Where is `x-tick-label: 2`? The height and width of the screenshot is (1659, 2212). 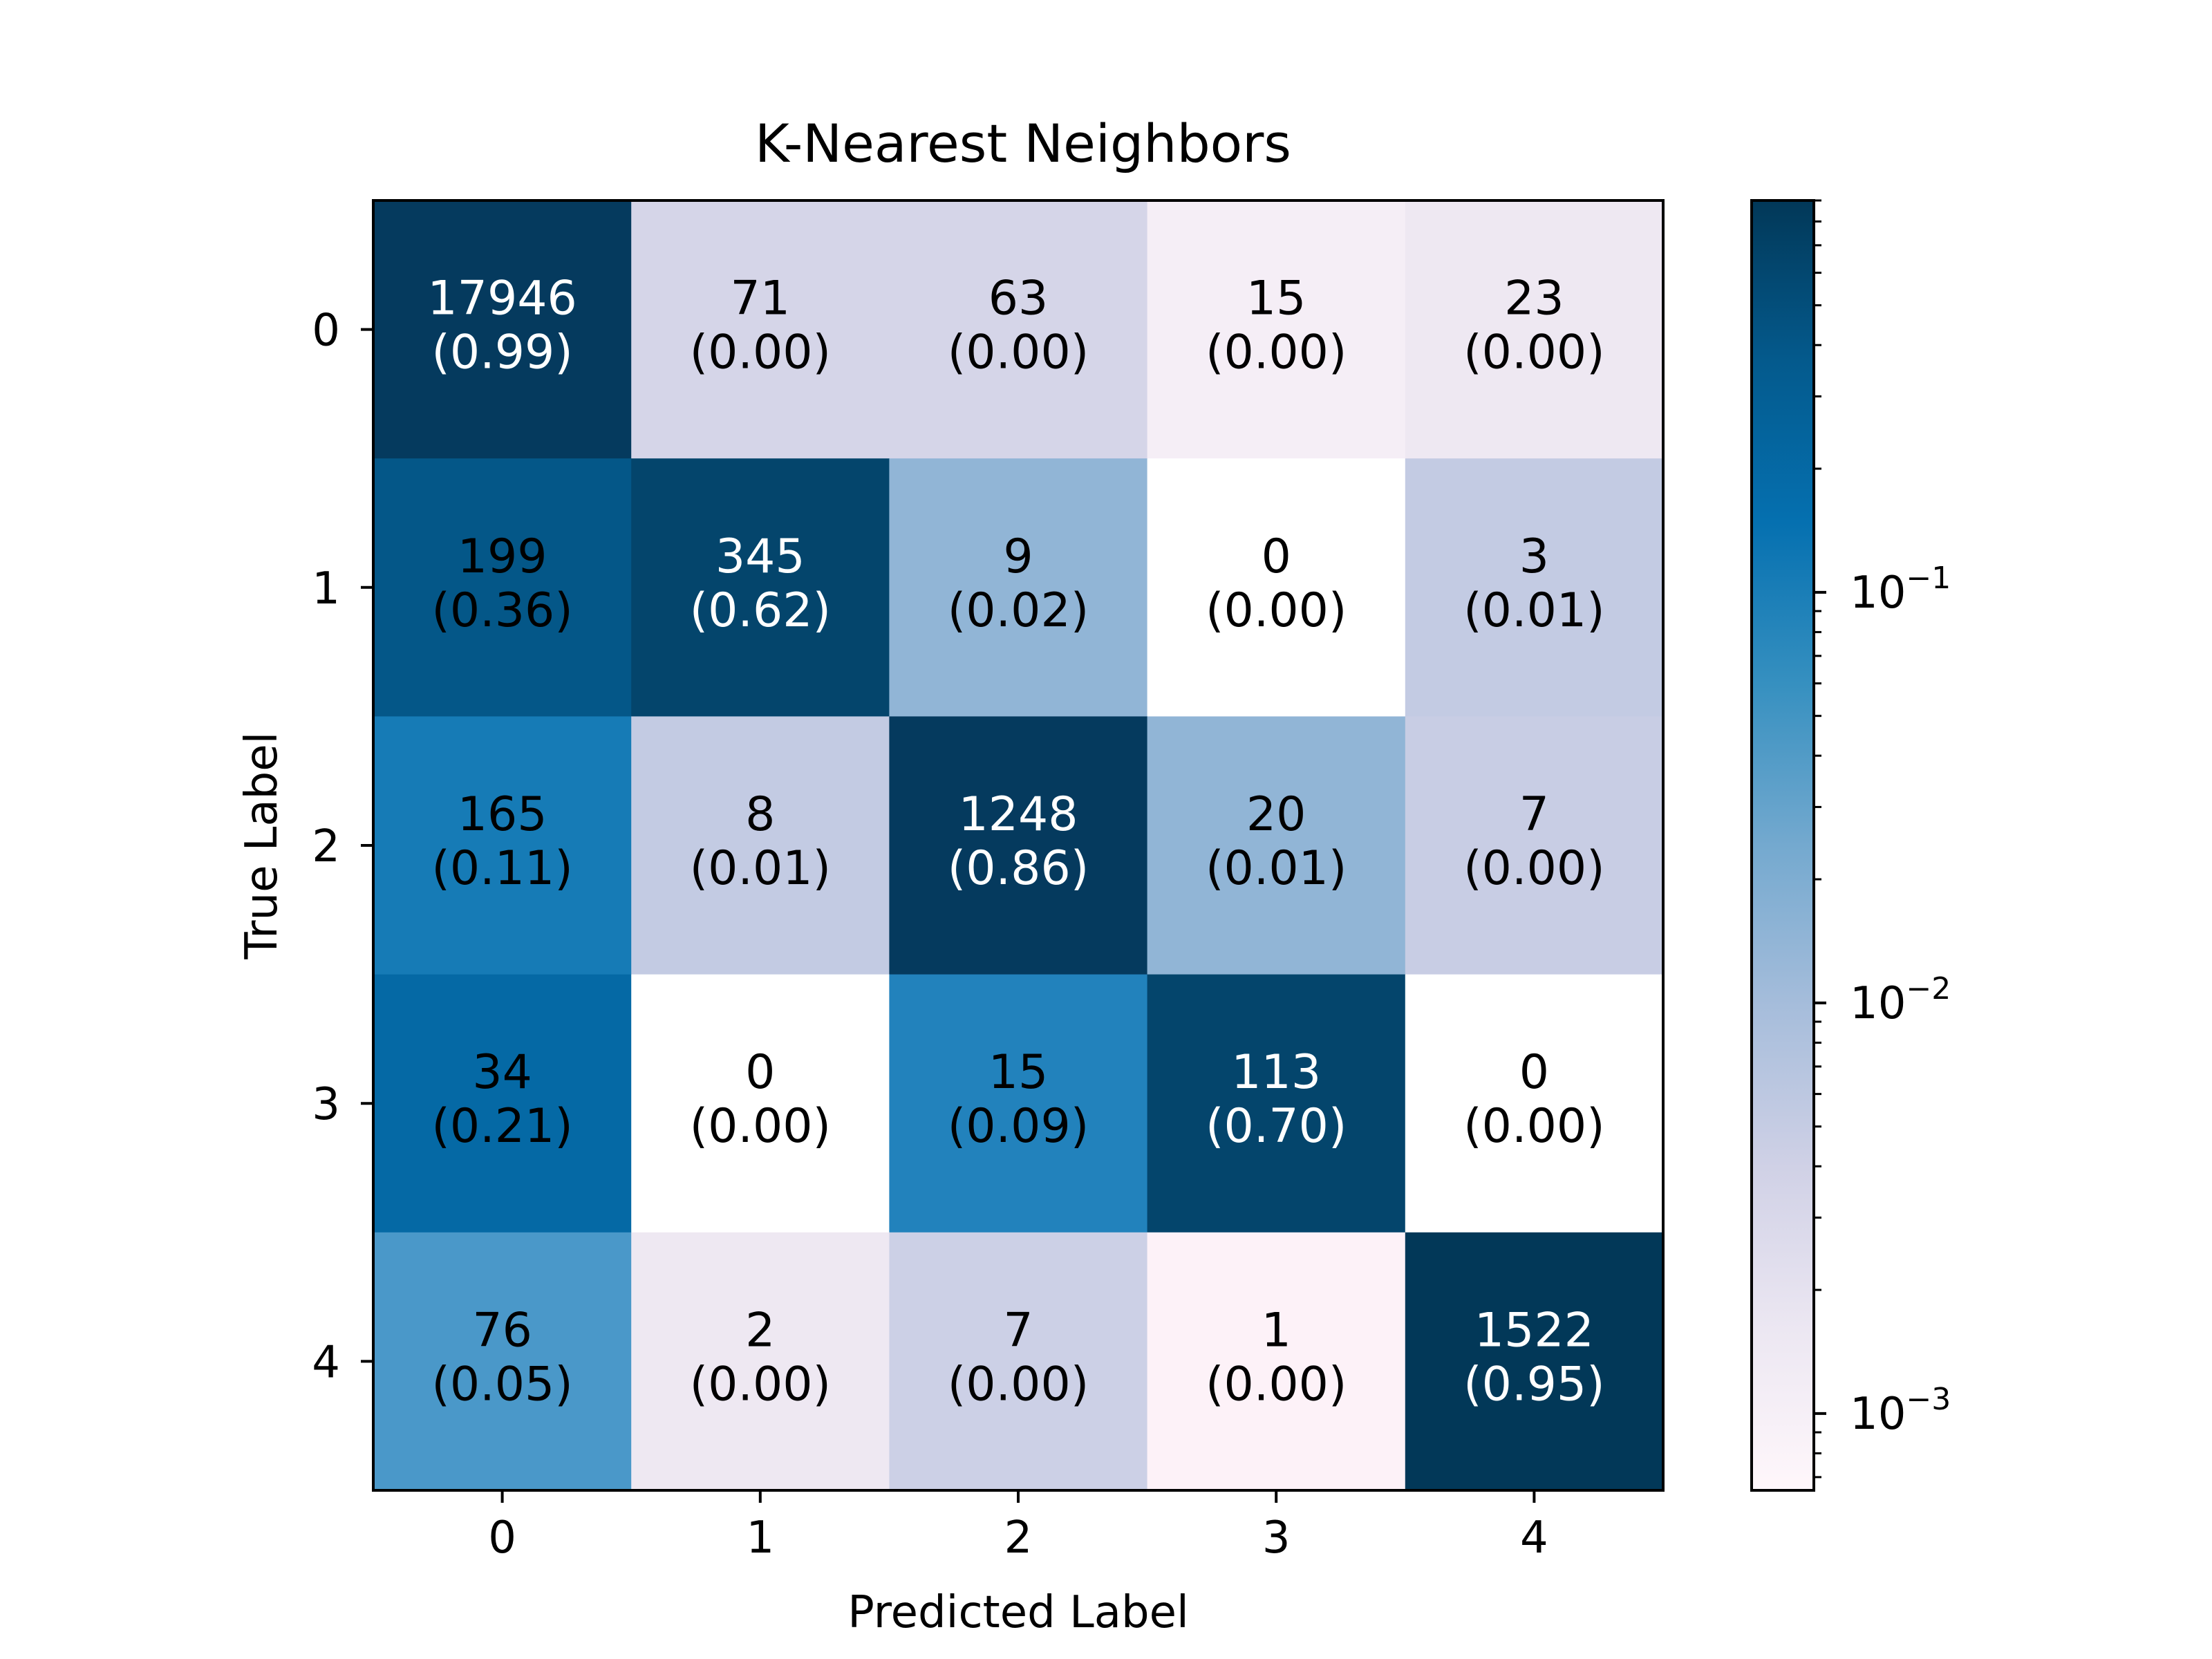
x-tick-label: 2 is located at coordinates (1018, 1538).